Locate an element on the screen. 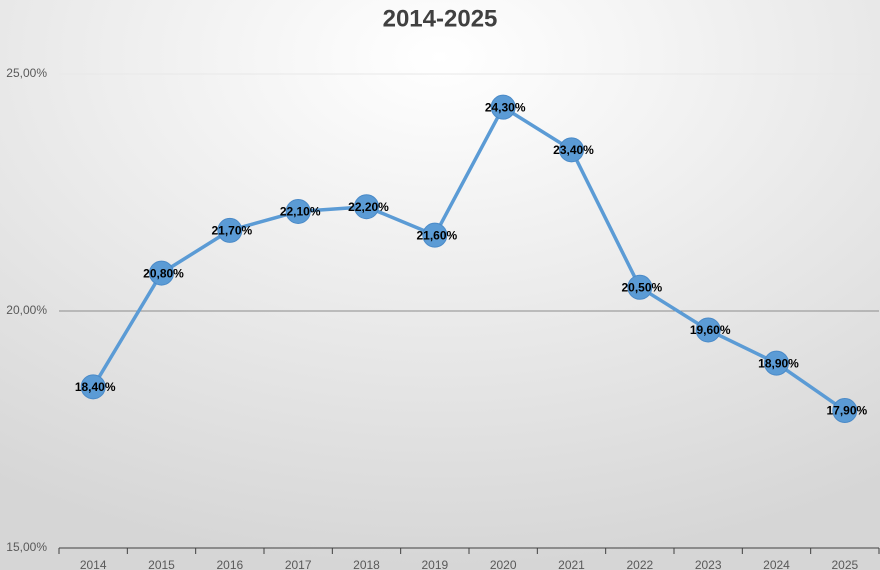  value-label: 18,90% is located at coordinates (778, 363).